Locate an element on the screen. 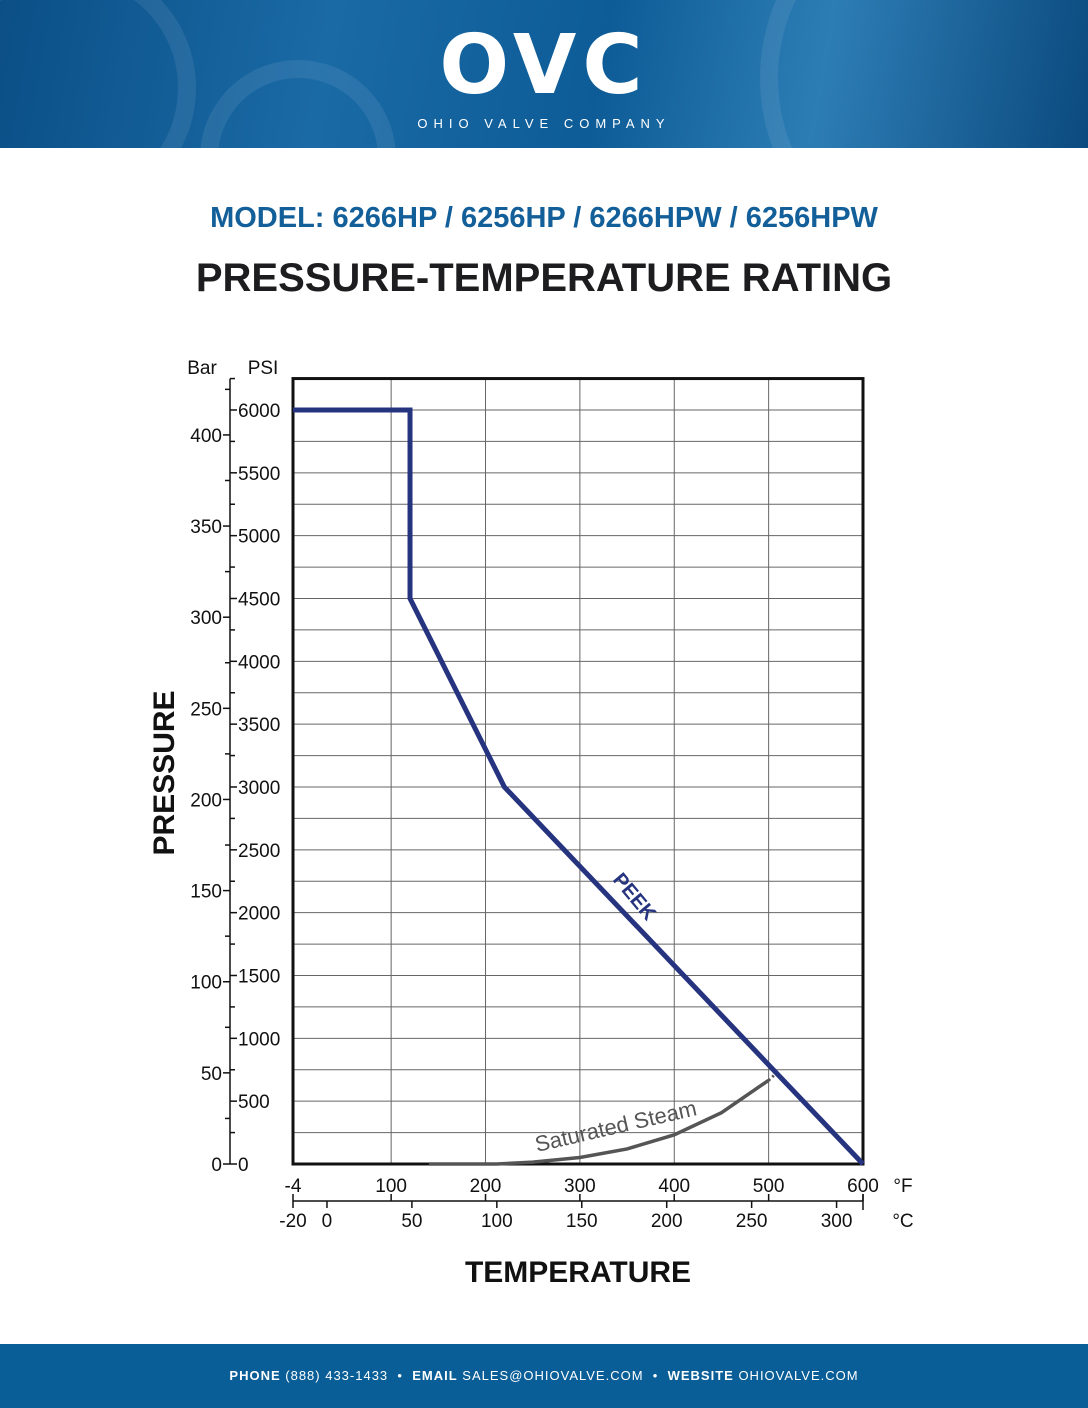 The image size is (1088, 1408). fahrenheit-tick-label: -4 is located at coordinates (293, 1186).